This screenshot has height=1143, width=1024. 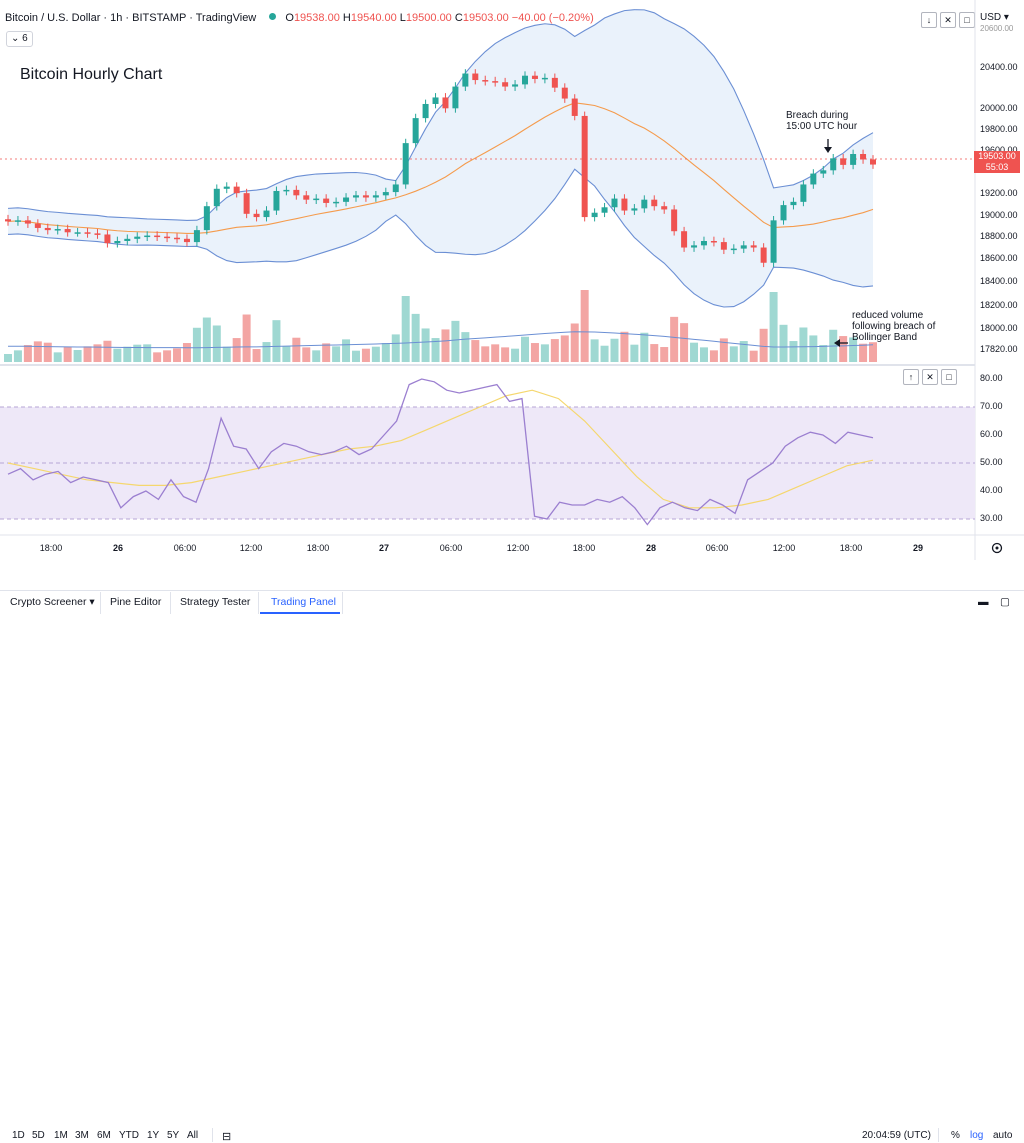 What do you see at coordinates (19, 39) in the screenshot?
I see `indicators-toggle: ⌄ 6` at bounding box center [19, 39].